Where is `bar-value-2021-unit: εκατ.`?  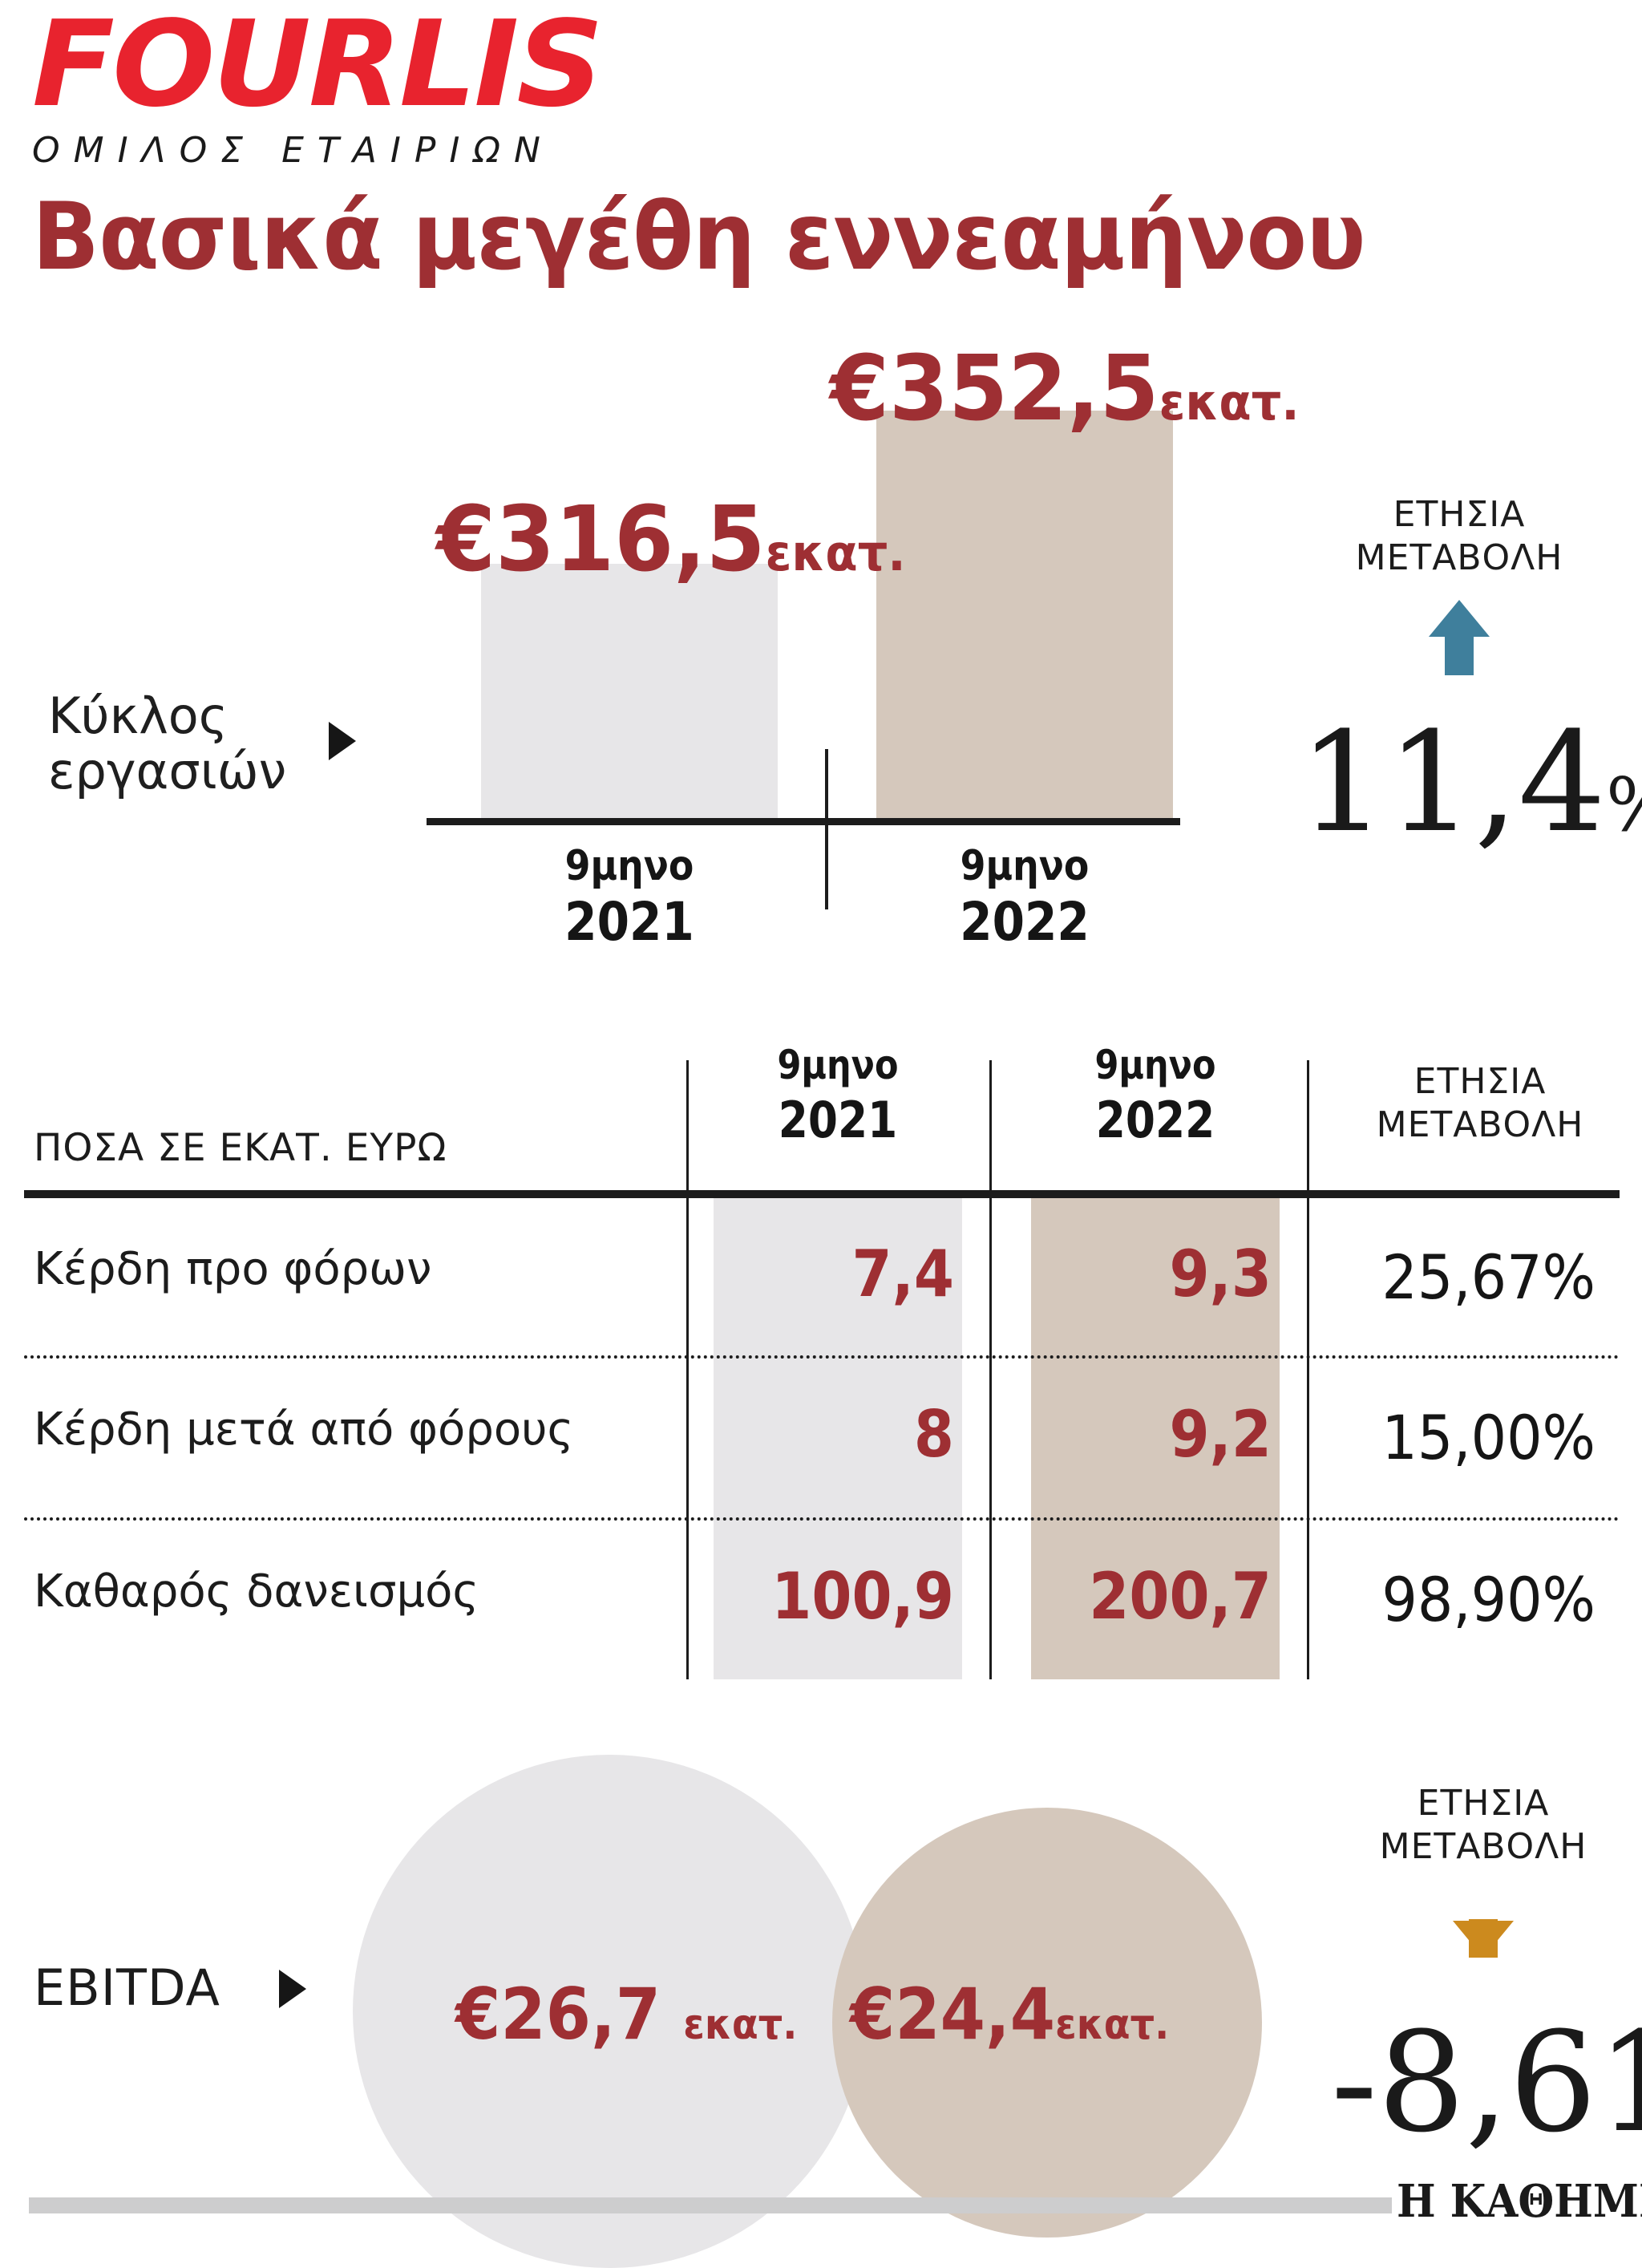
bar-value-2021-unit: εκατ. is located at coordinates (835, 553).